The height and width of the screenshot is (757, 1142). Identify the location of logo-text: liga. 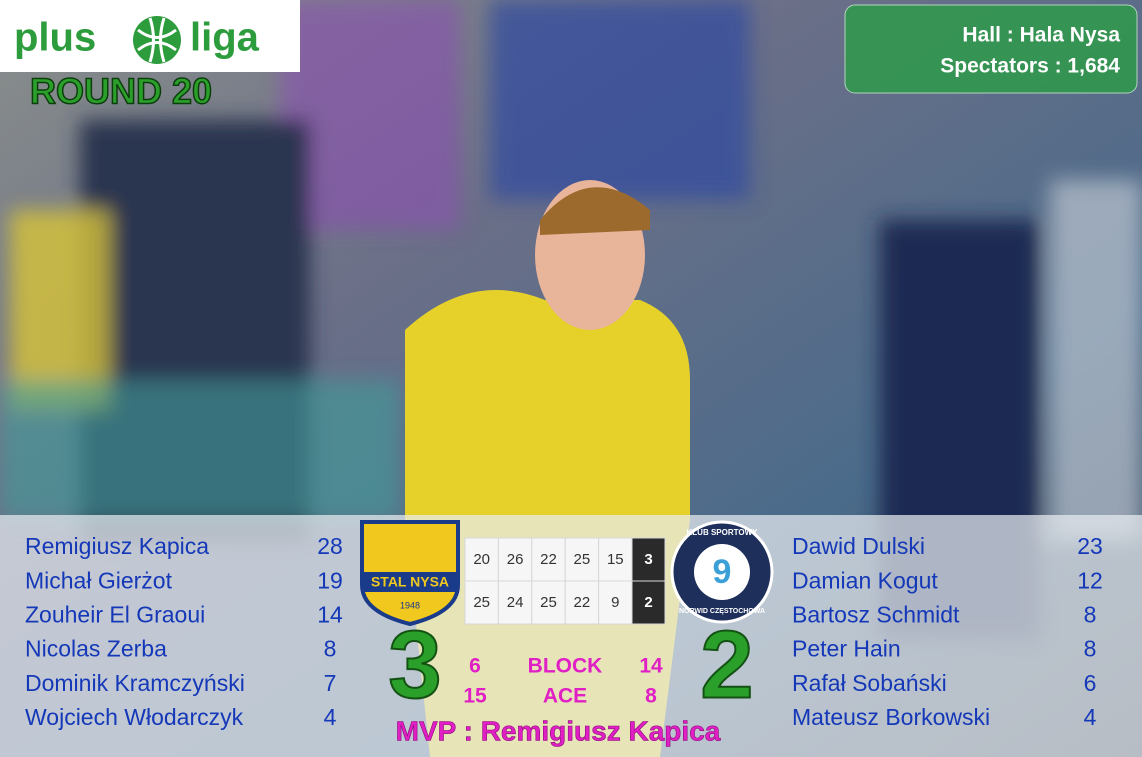
(225, 38).